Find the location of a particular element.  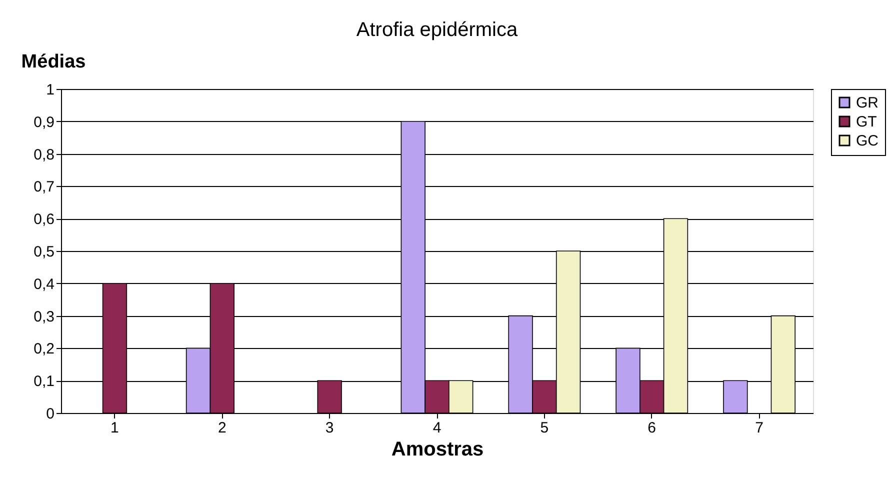

y-tick-label: 0,7 is located at coordinates (44, 187).